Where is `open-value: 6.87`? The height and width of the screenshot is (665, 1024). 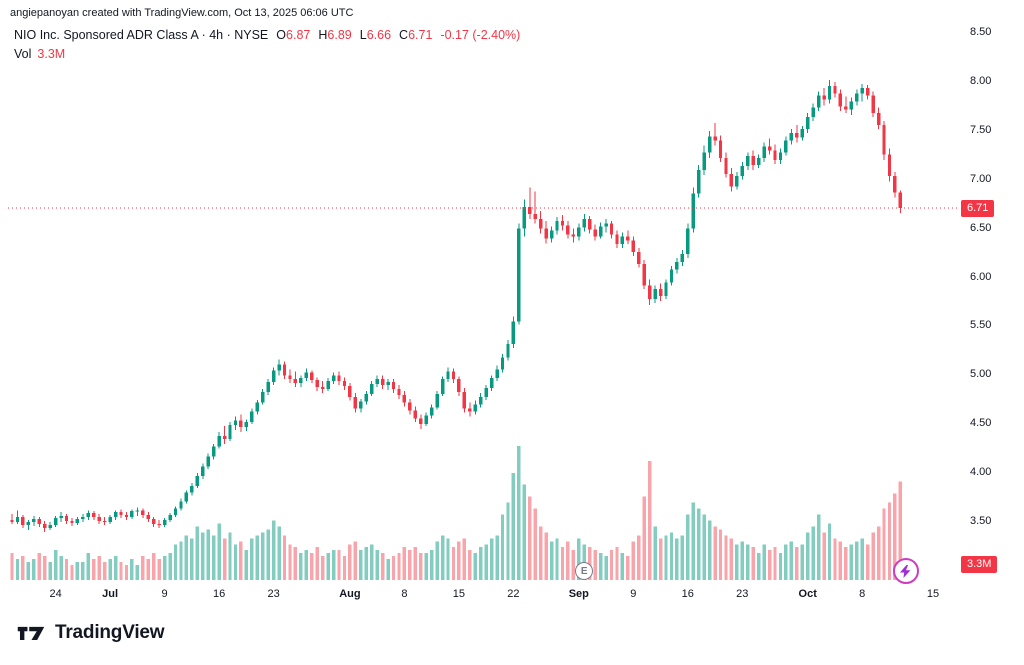
open-value: 6.87 is located at coordinates (298, 35).